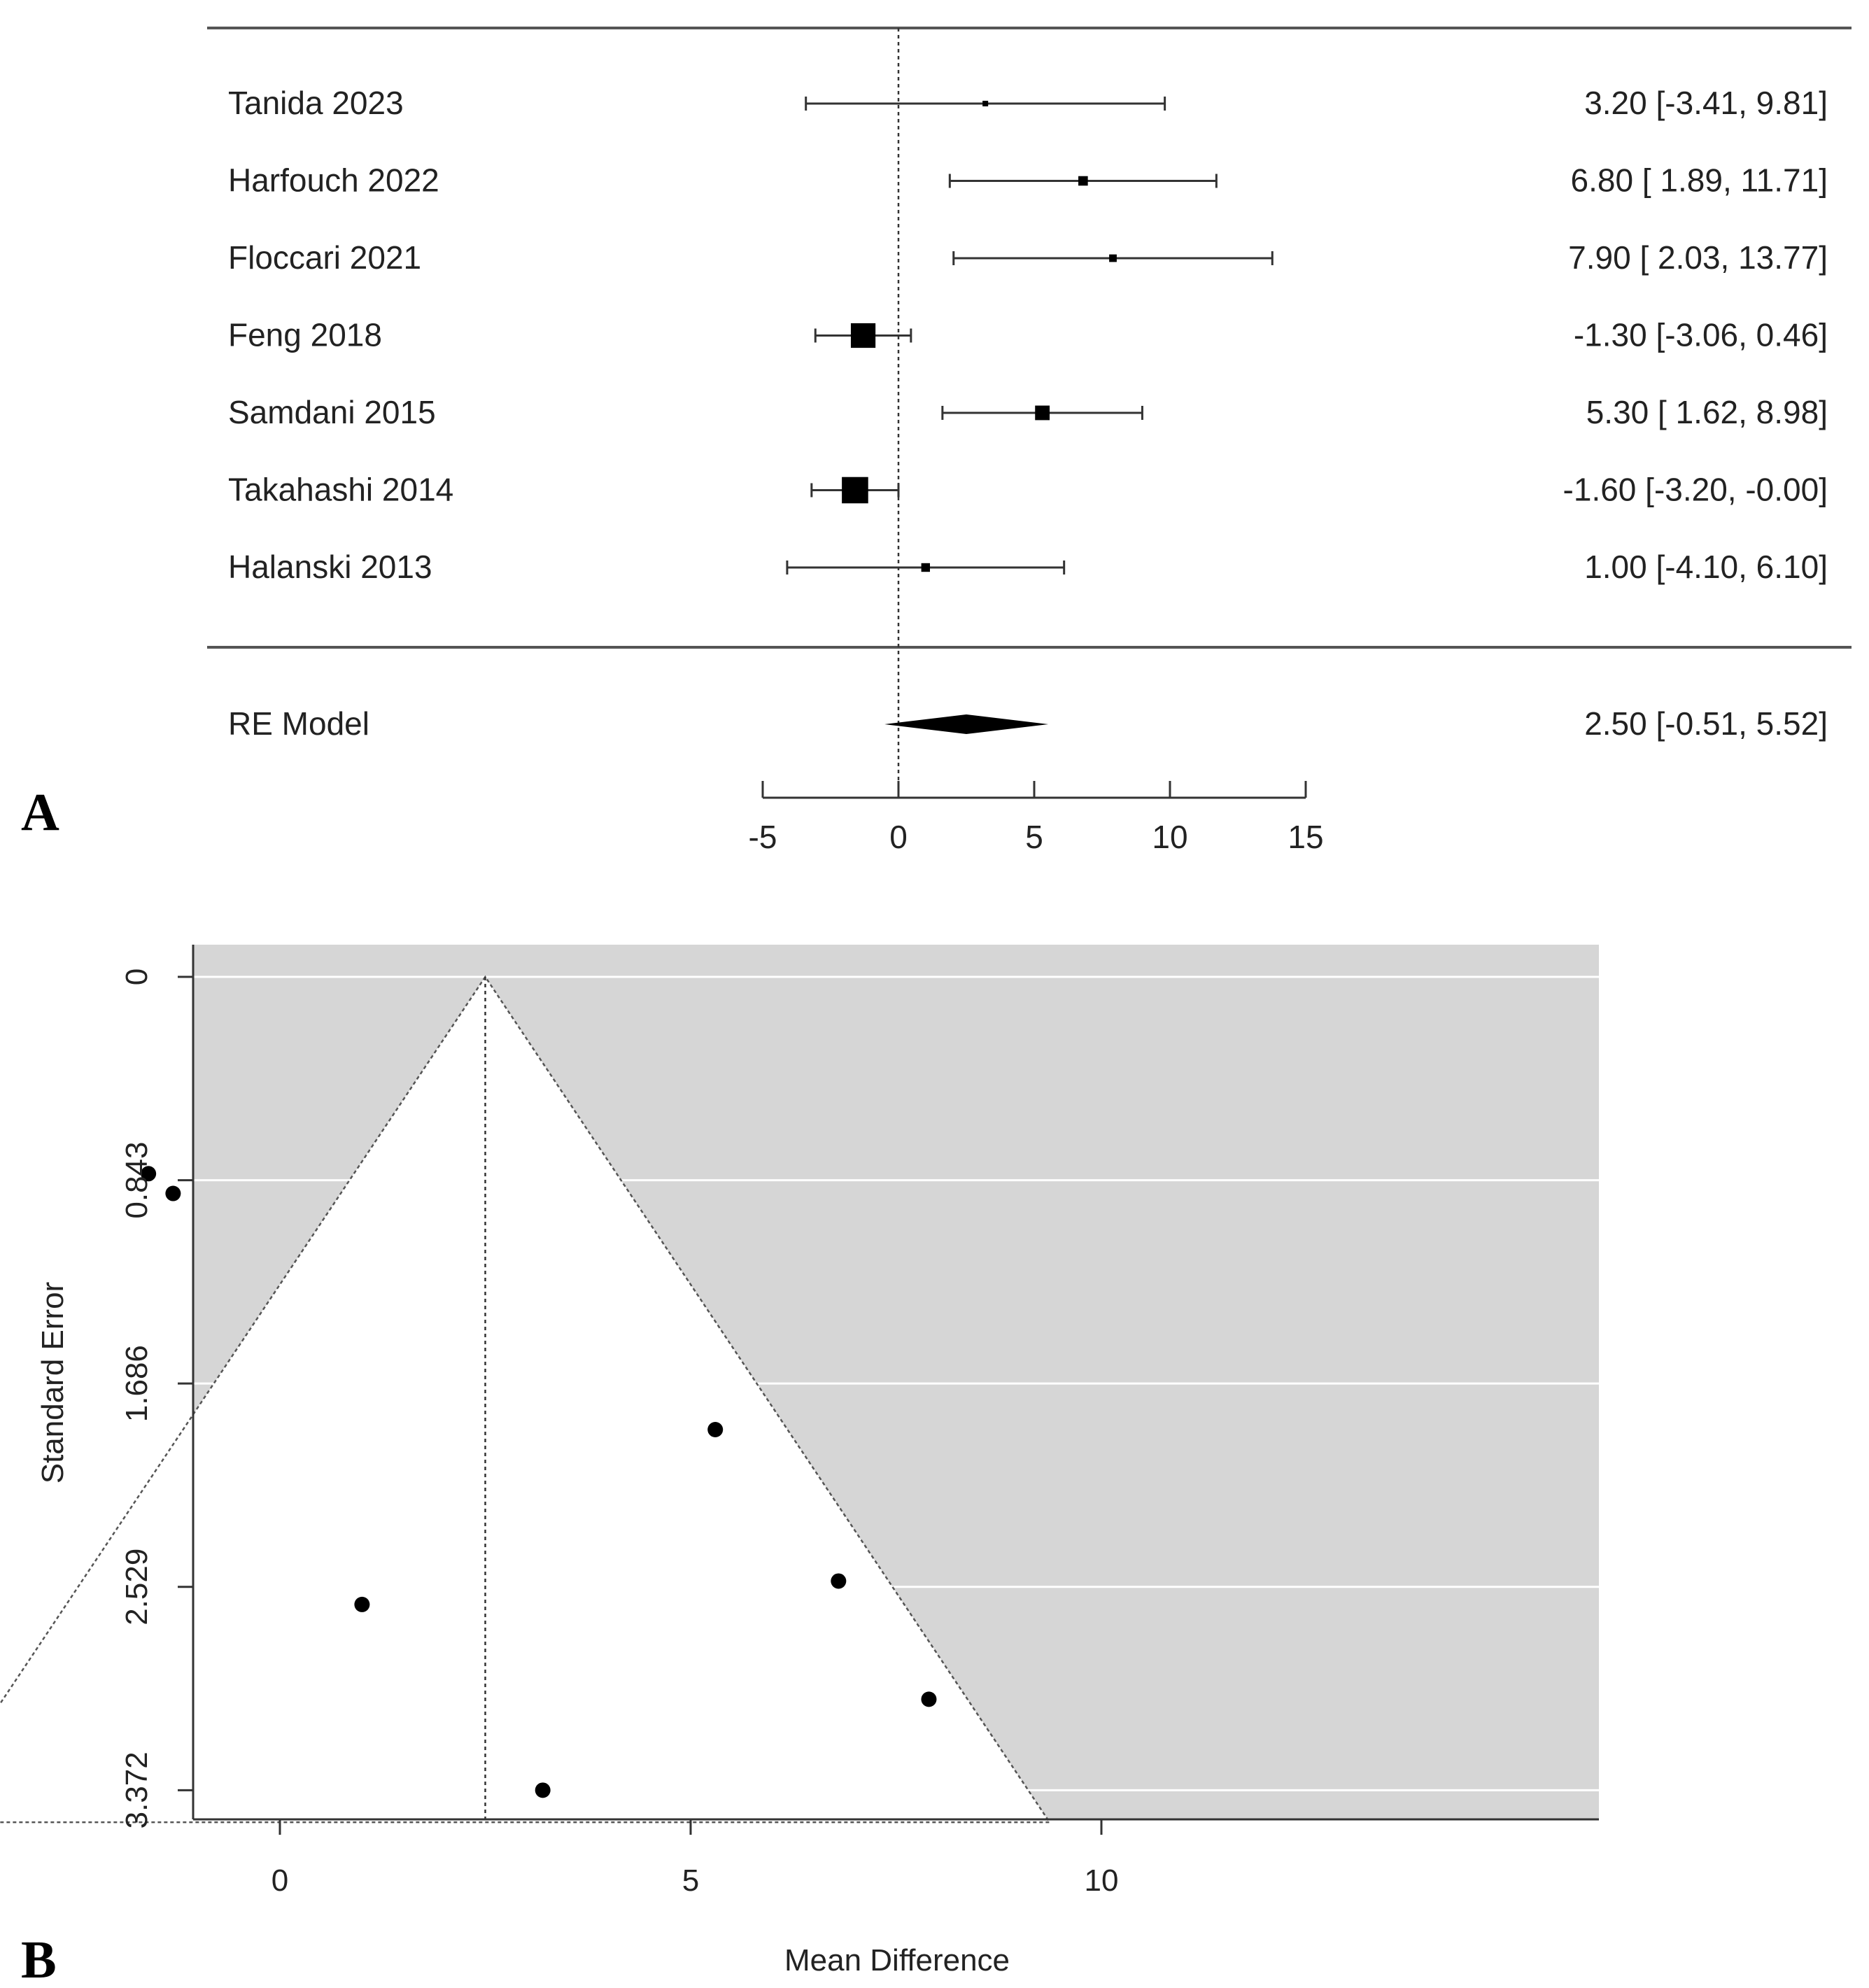 This screenshot has height=1988, width=1869. I want to click on funnel-y-tick-label: 2.529, so click(137, 1587).